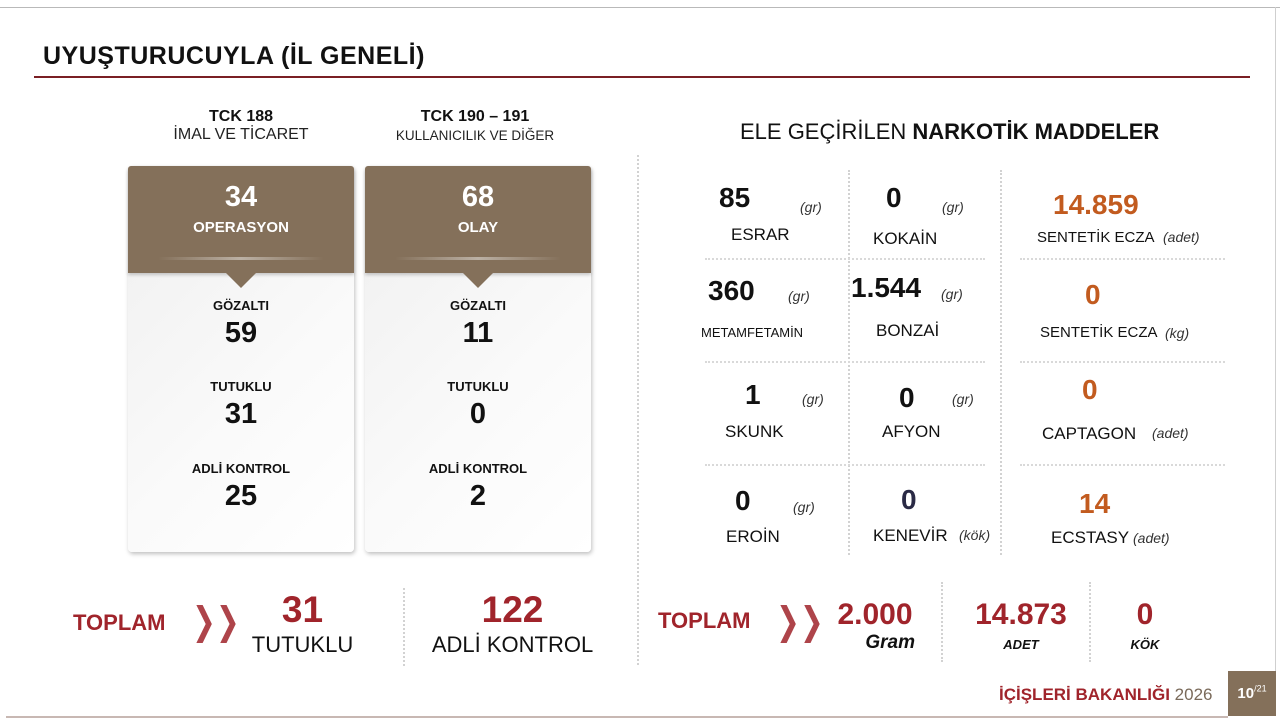 The width and height of the screenshot is (1280, 720). Describe the element at coordinates (1084, 694) in the screenshot. I see `brand-name: İÇİŞLERİ BAKANLIĞI` at that location.